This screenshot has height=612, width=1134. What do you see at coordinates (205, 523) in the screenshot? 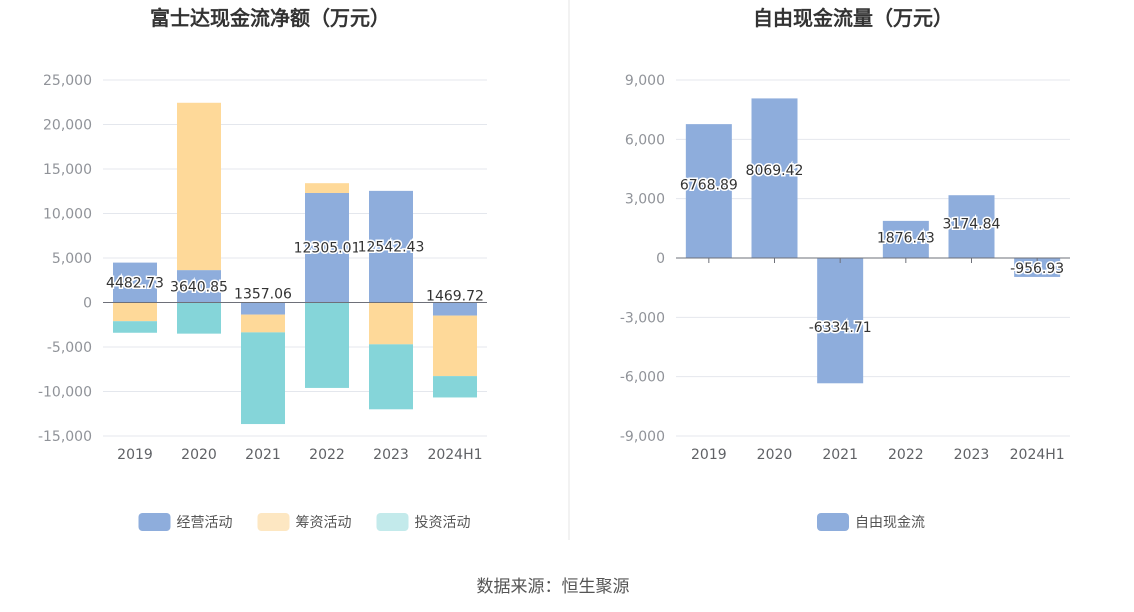
I see `legend-label: 经营活动` at bounding box center [205, 523].